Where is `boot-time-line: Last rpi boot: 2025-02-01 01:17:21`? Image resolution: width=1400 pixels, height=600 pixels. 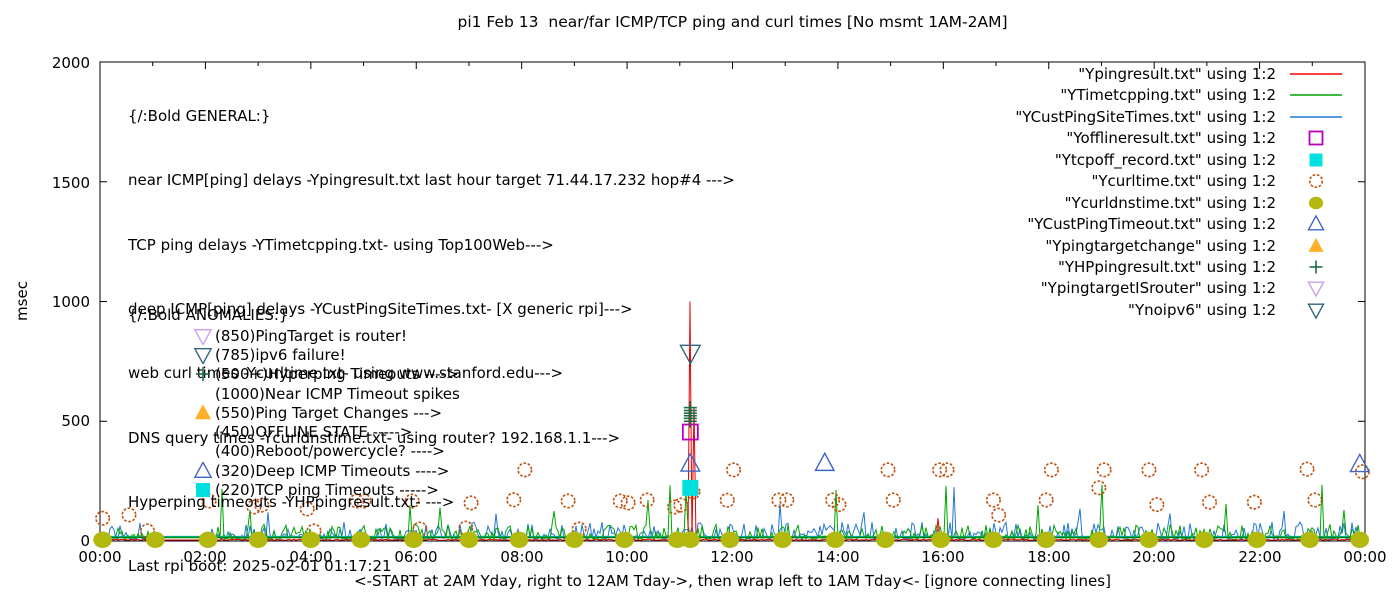
boot-time-line: Last rpi boot: 2025-02-01 01:17:21 is located at coordinates (260, 566).